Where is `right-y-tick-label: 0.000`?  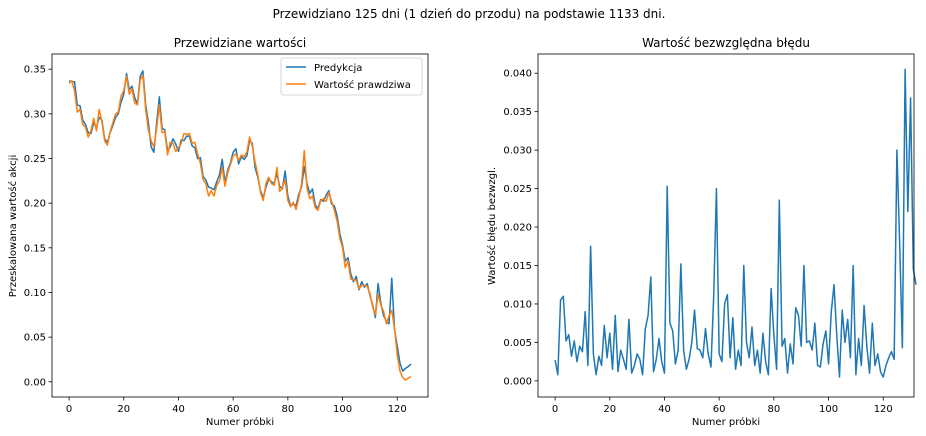 right-y-tick-label: 0.000 is located at coordinates (517, 381).